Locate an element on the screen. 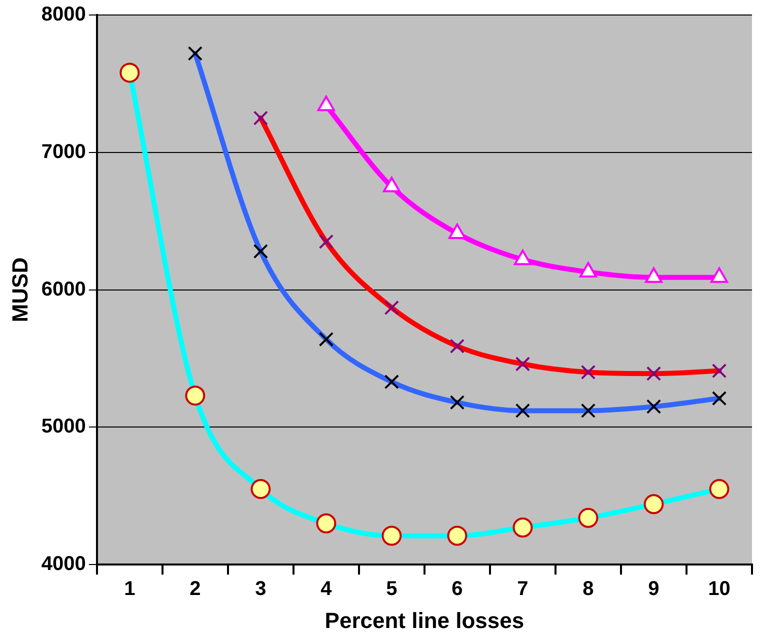  x-tick-label: 6 is located at coordinates (457, 589).